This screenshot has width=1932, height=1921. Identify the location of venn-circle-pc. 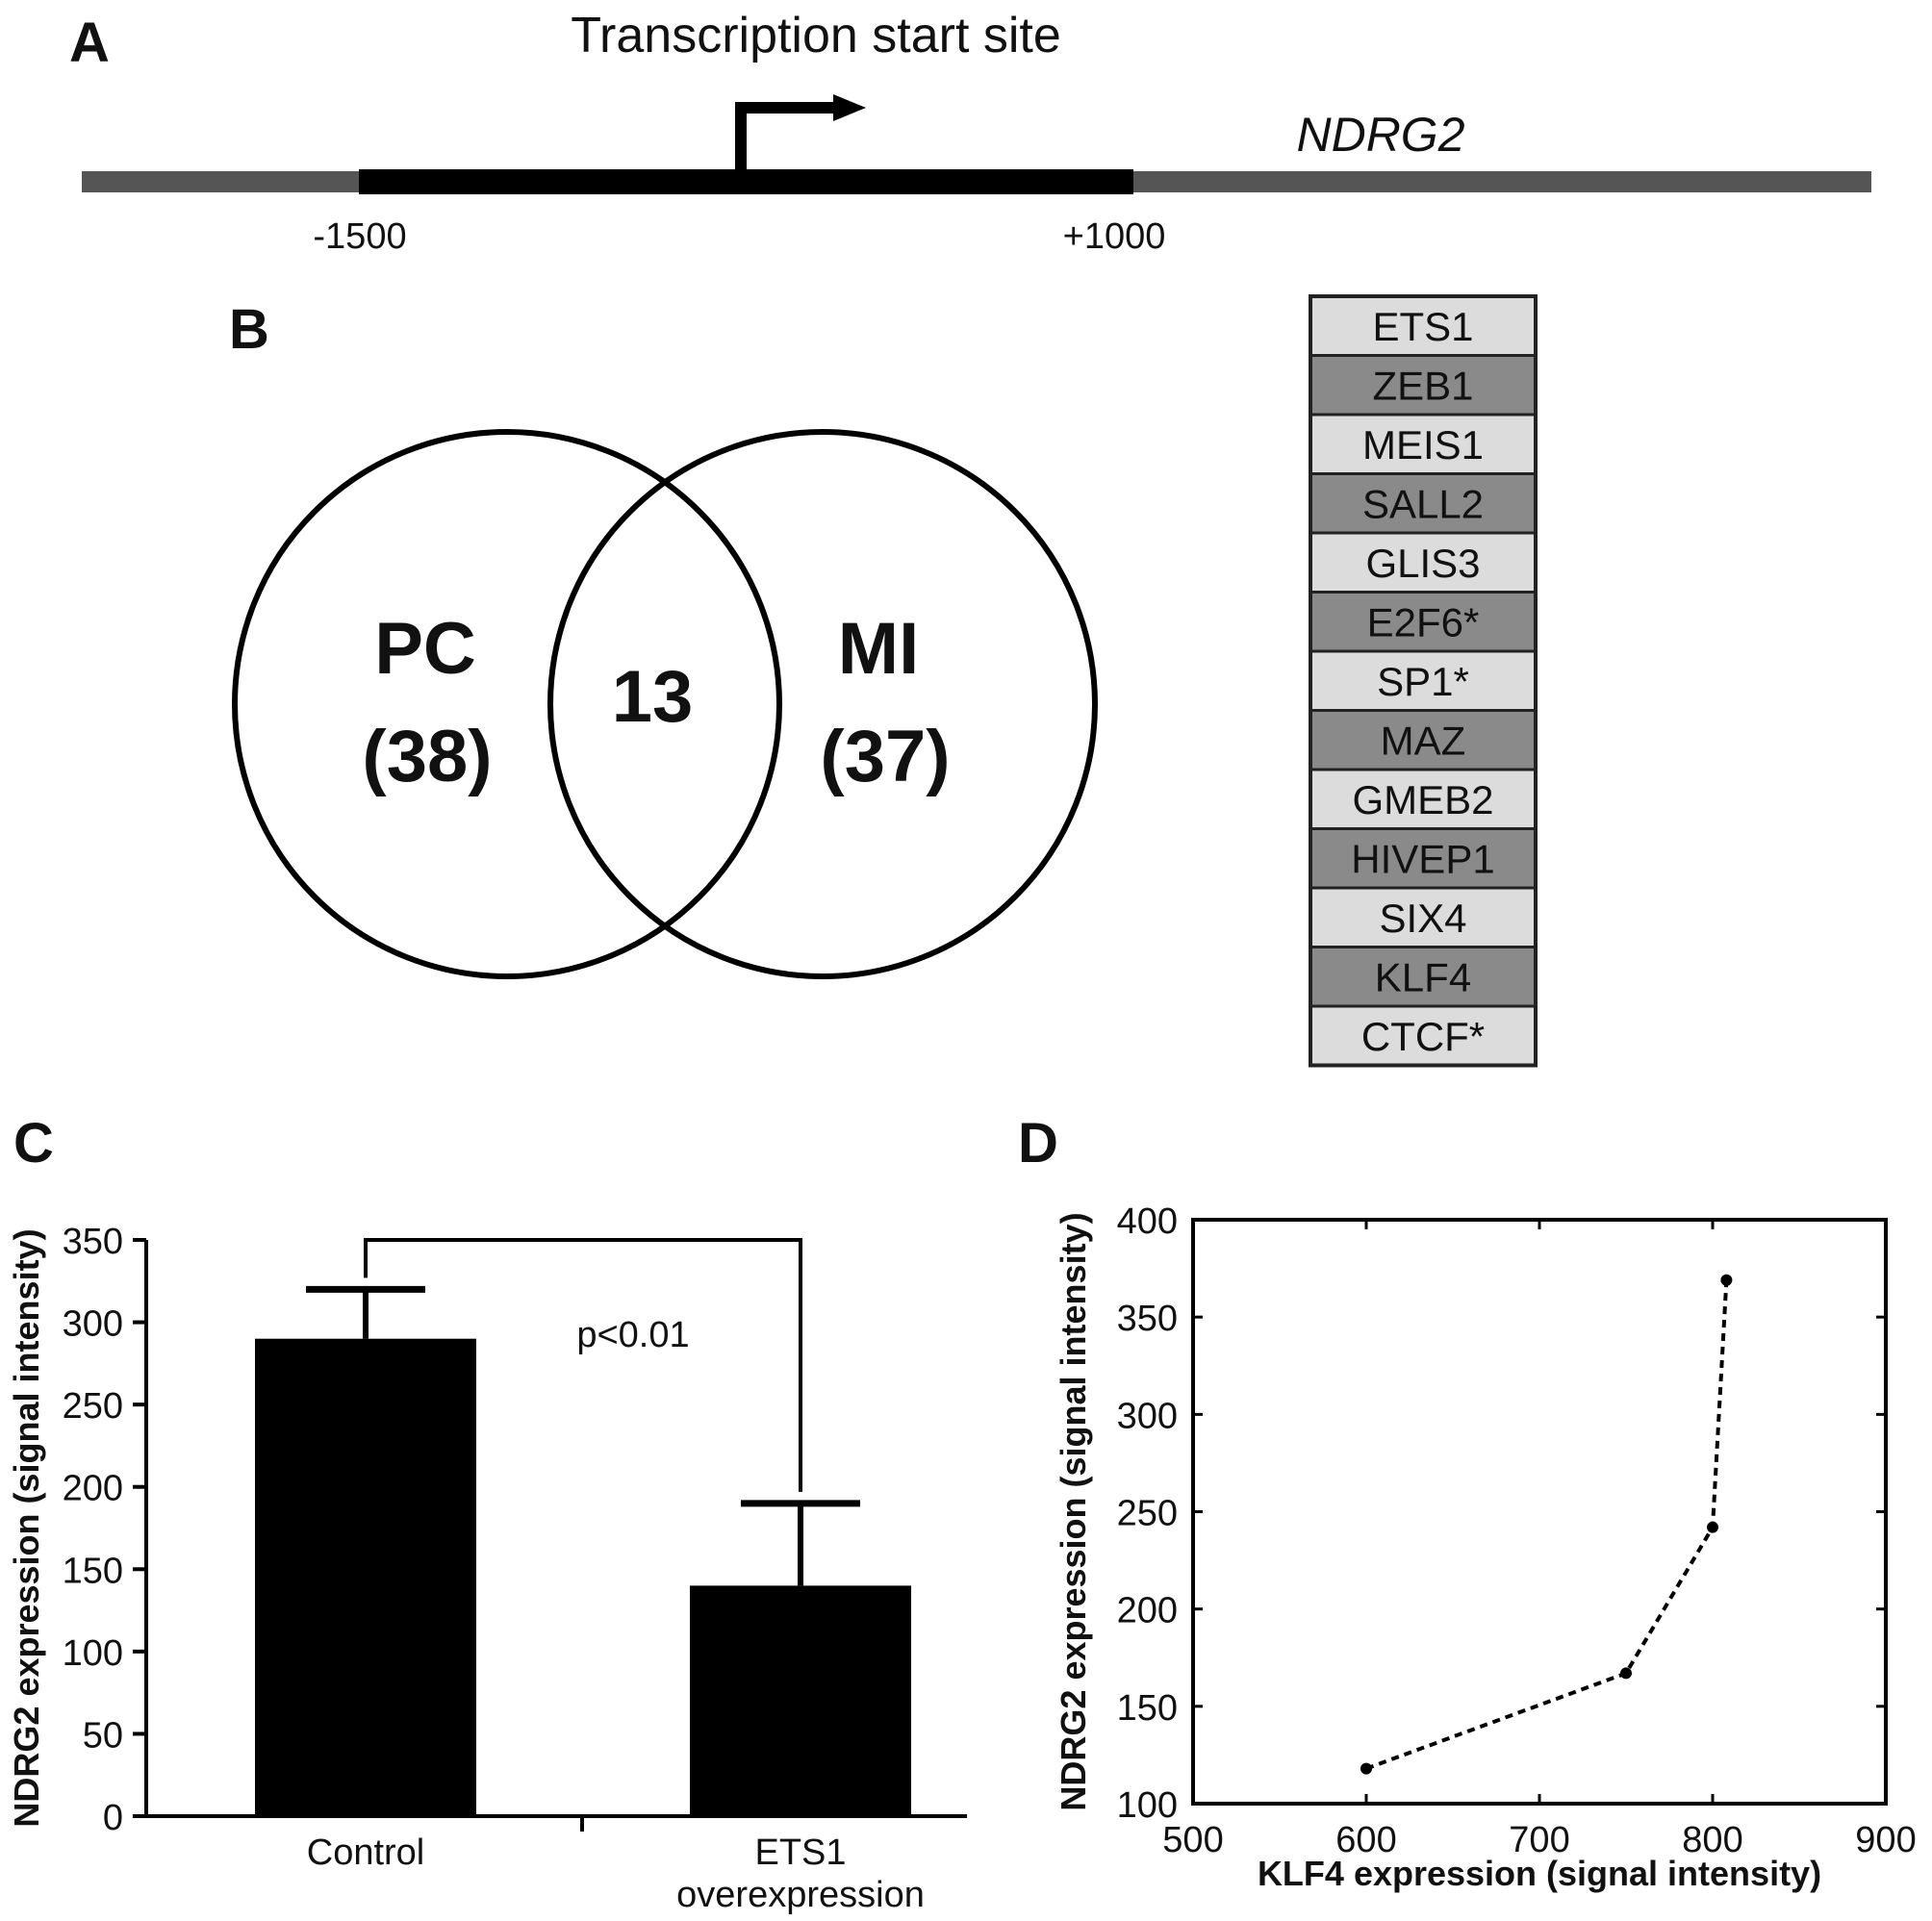
(507, 704).